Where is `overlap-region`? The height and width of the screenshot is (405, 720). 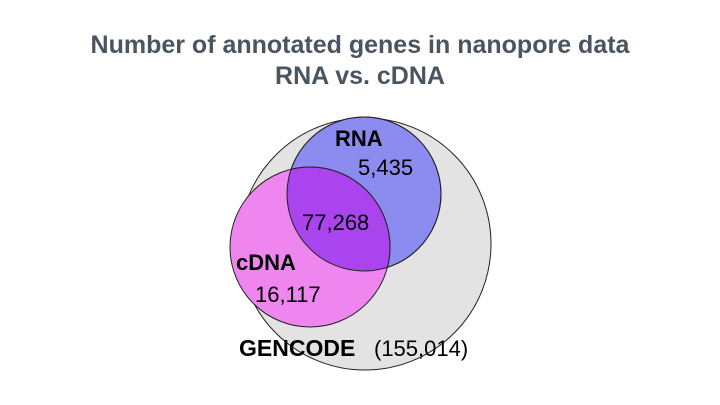
overlap-region is located at coordinates (338, 219).